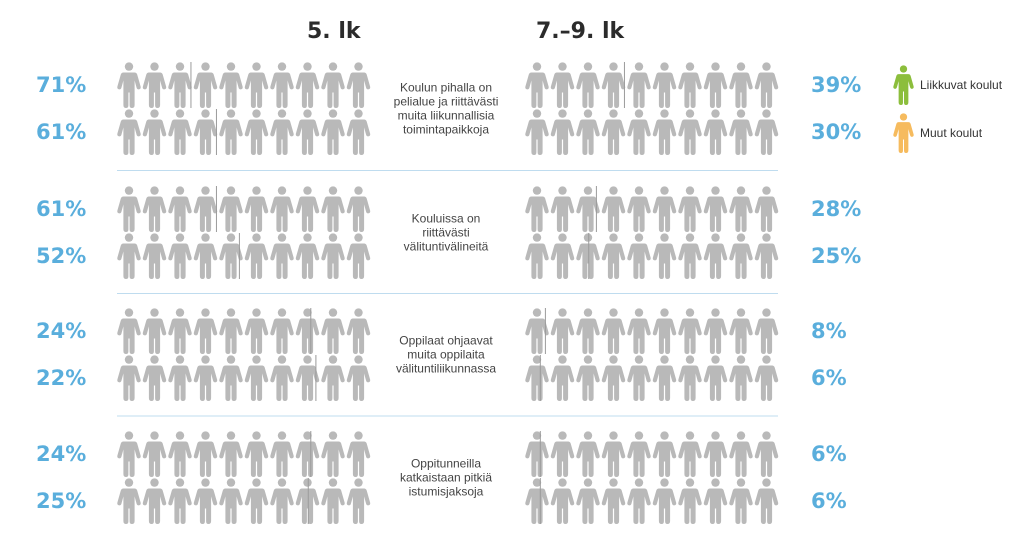 This screenshot has width=1024, height=549. What do you see at coordinates (829, 331) in the screenshot?
I see `pct-grade79-liikkuvat: 8%` at bounding box center [829, 331].